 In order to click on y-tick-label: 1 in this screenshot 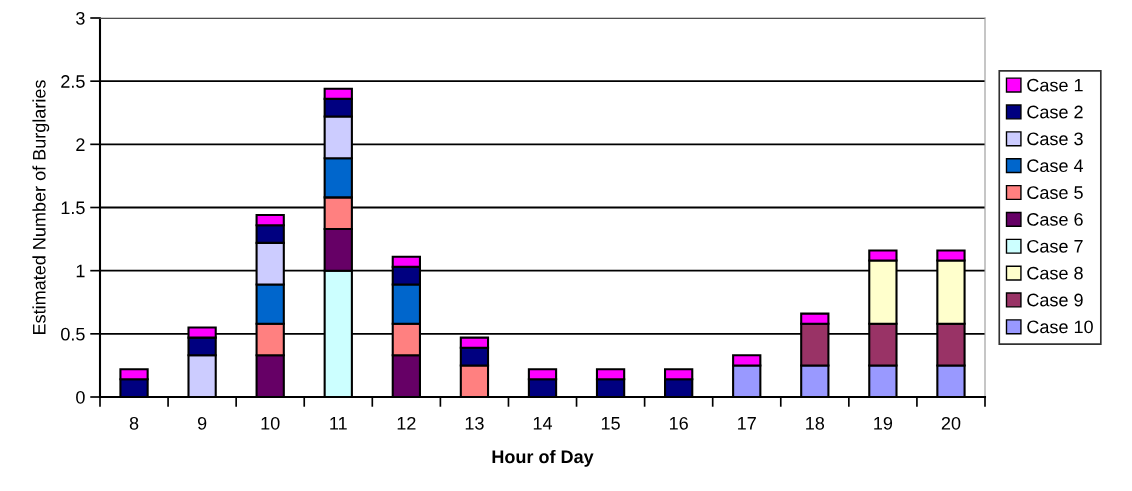, I will do `click(80, 271)`.